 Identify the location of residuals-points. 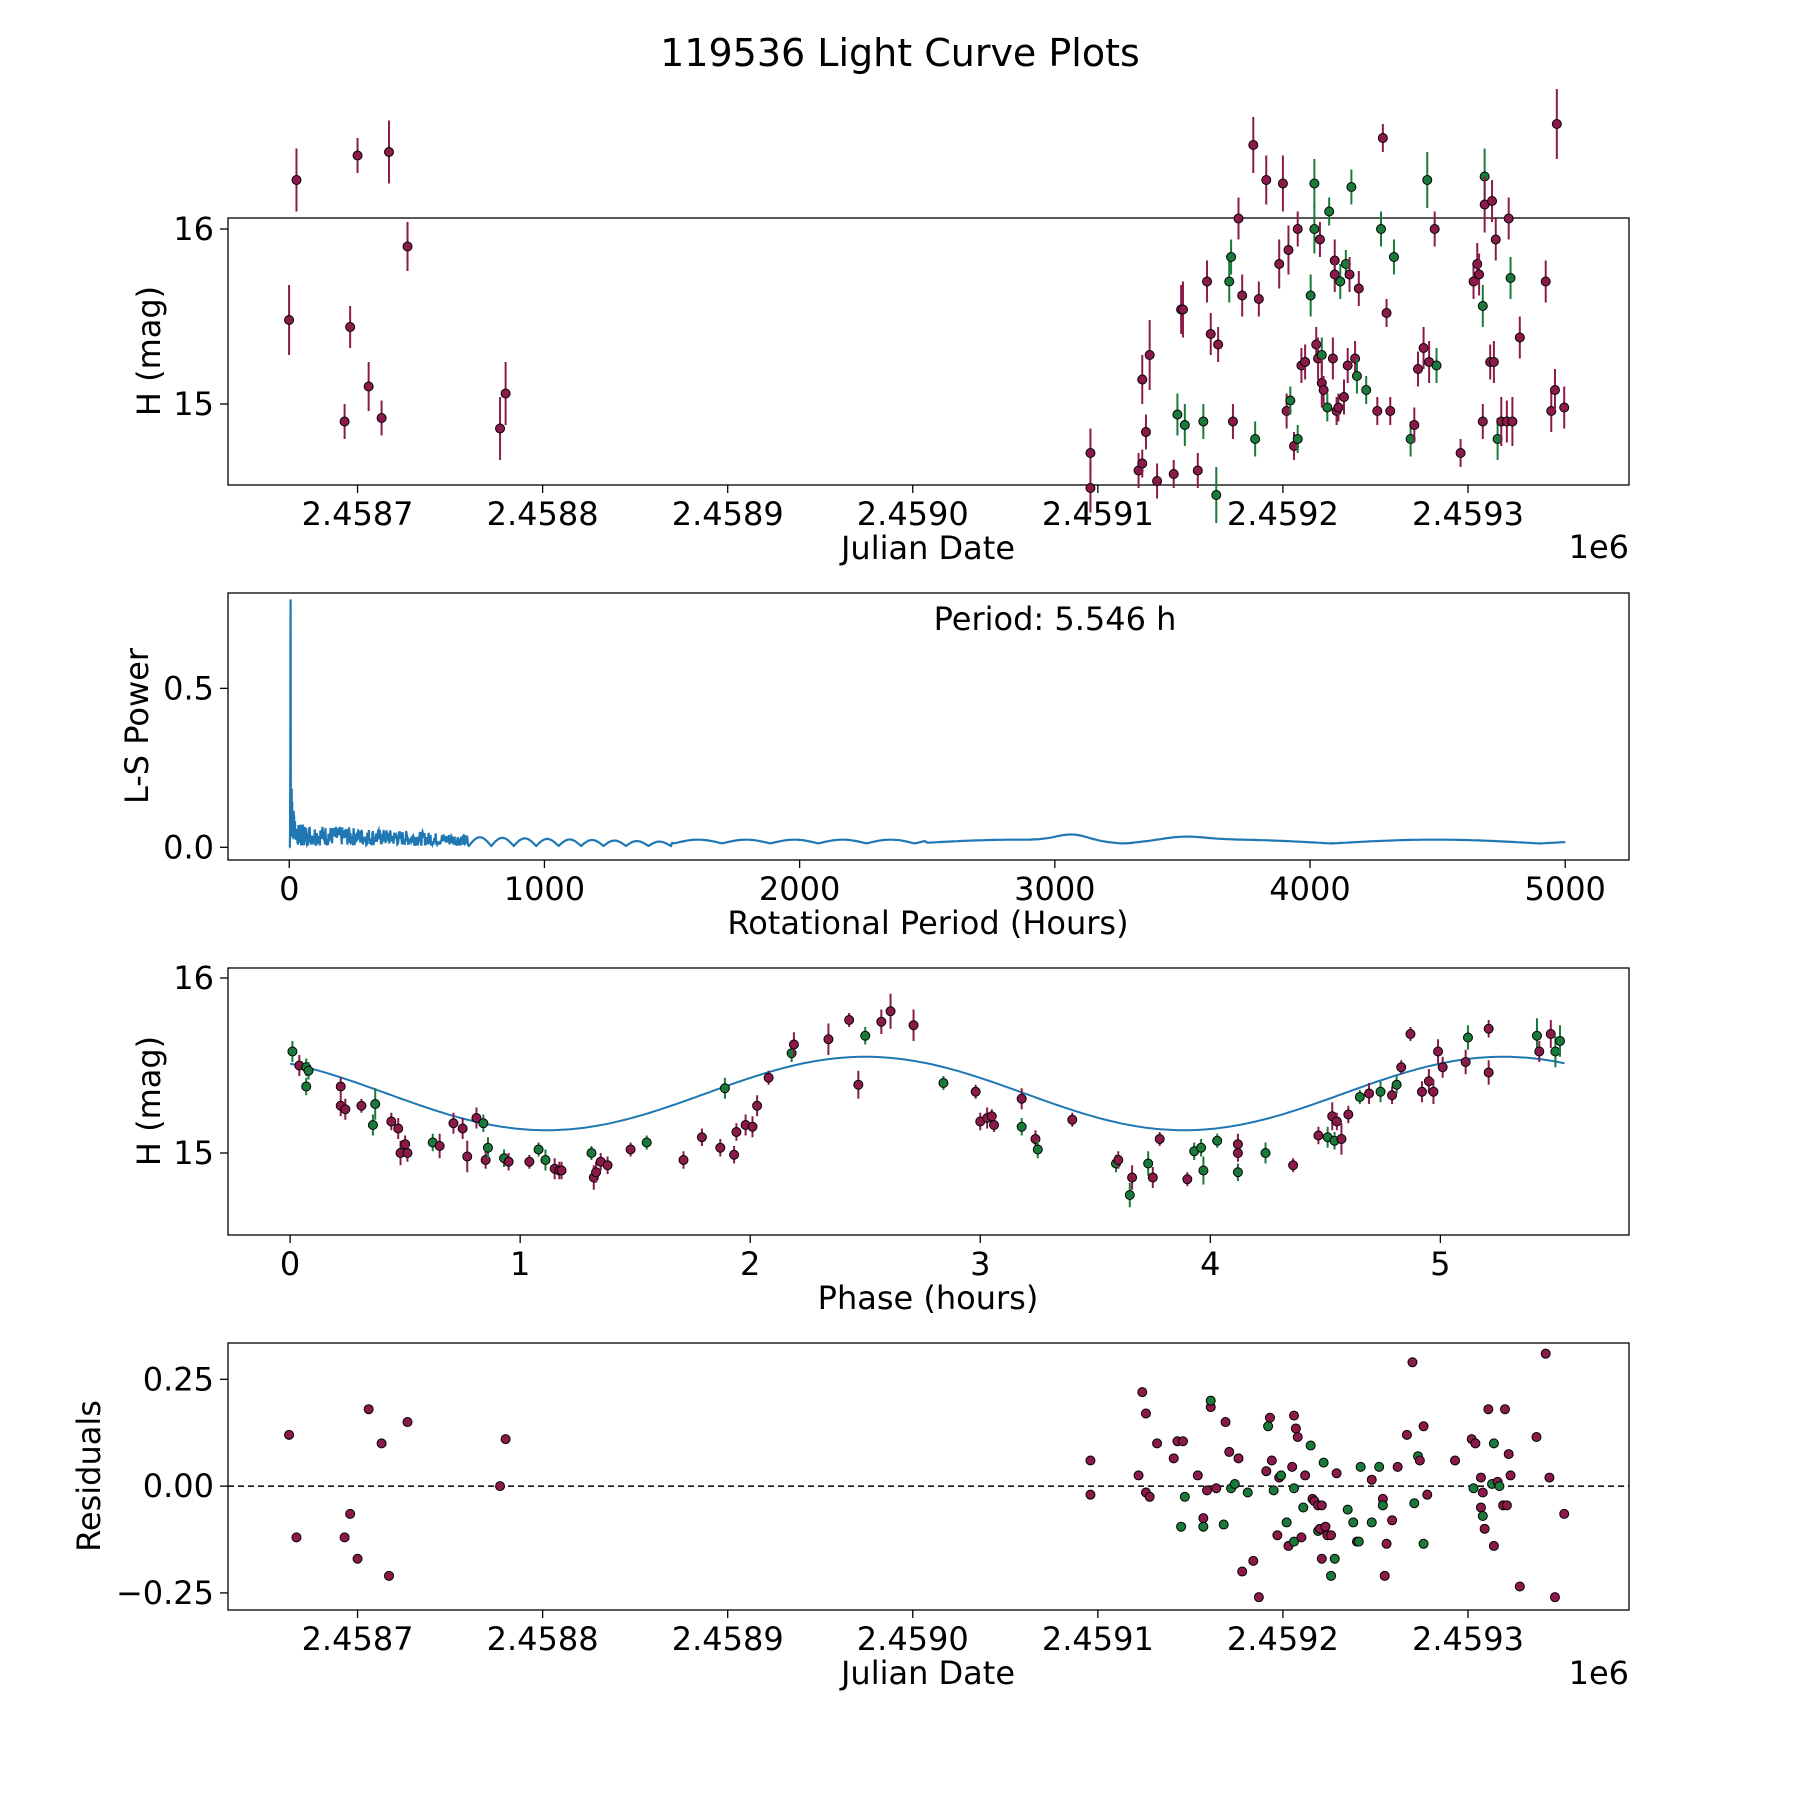
(927, 1475).